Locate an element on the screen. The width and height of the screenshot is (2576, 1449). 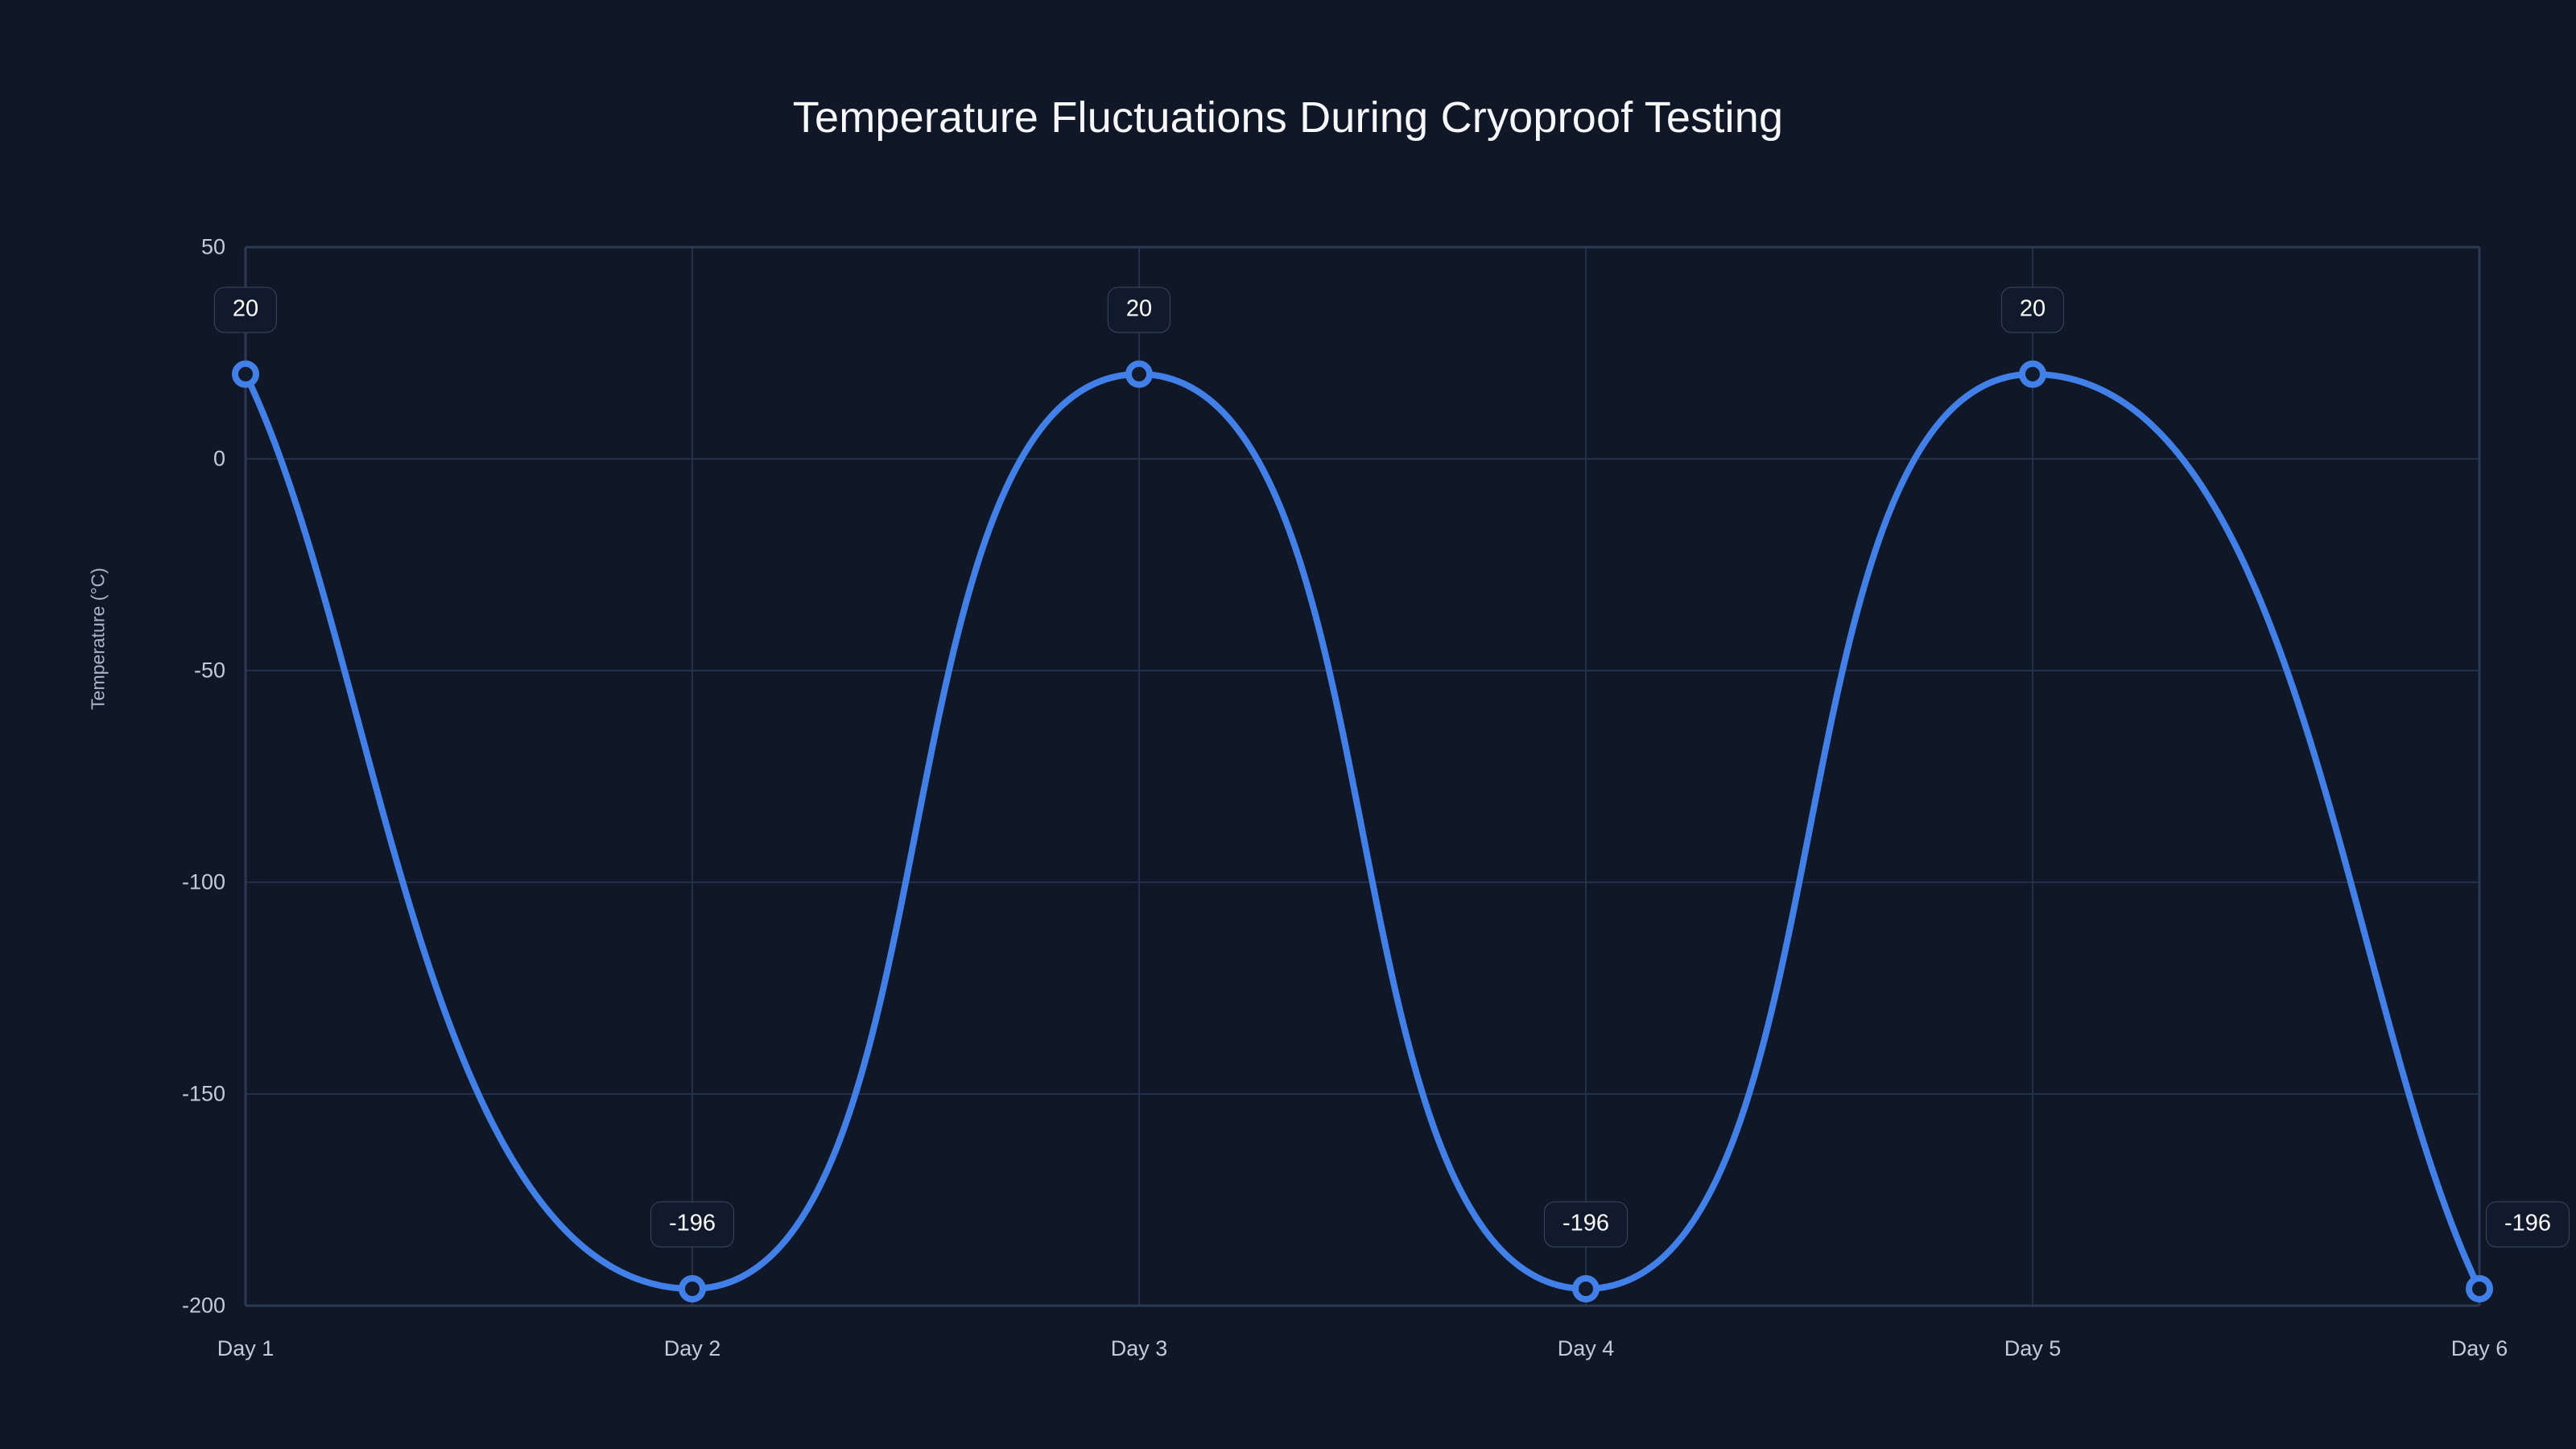
x-axis-tick-label: Day 5 is located at coordinates (2033, 1348).